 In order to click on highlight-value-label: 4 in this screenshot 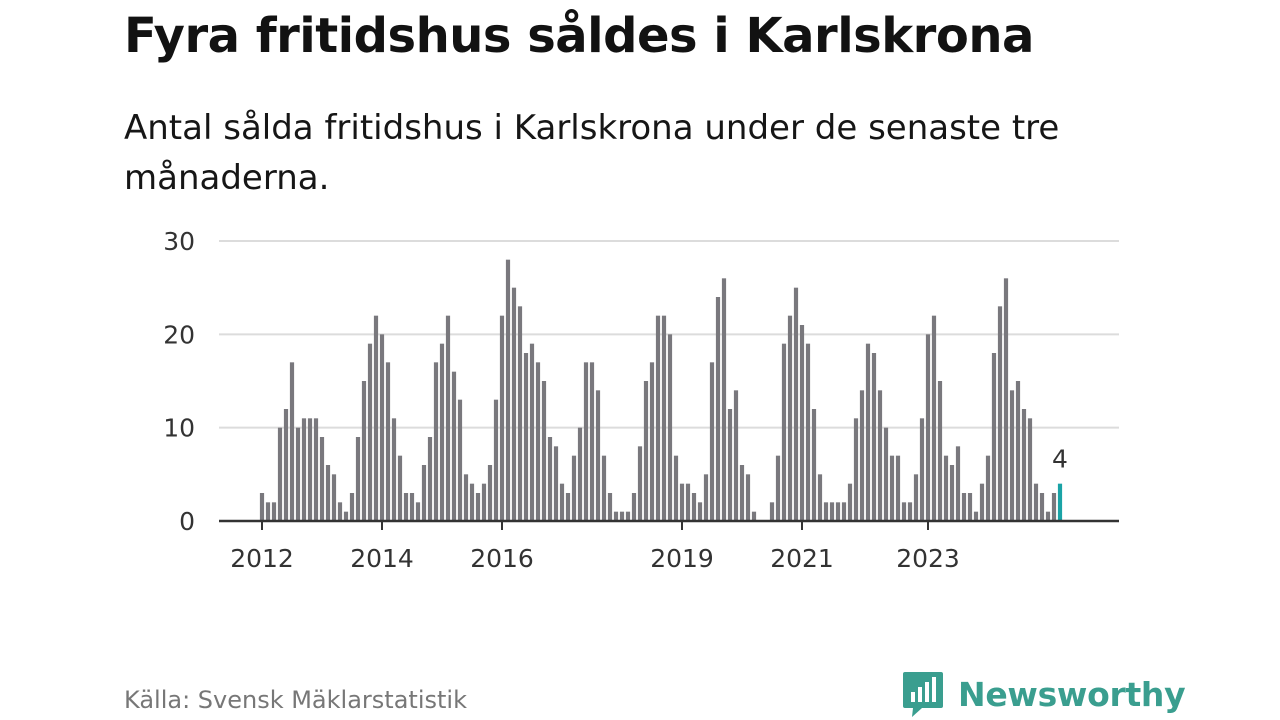, I will do `click(1060, 459)`.